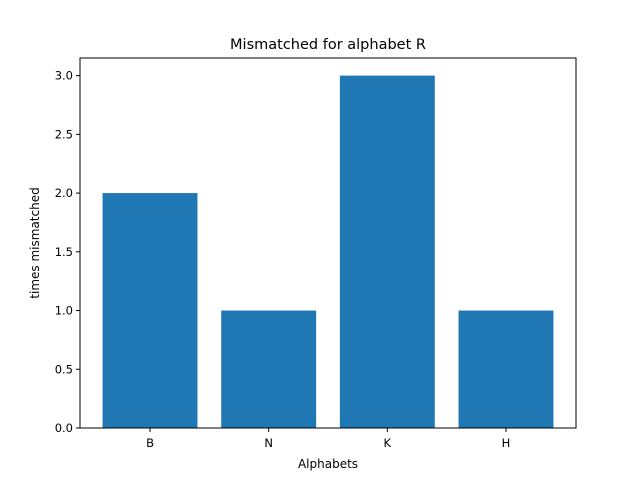 This screenshot has height=480, width=640. Describe the element at coordinates (269, 369) in the screenshot. I see `bar-n` at that location.